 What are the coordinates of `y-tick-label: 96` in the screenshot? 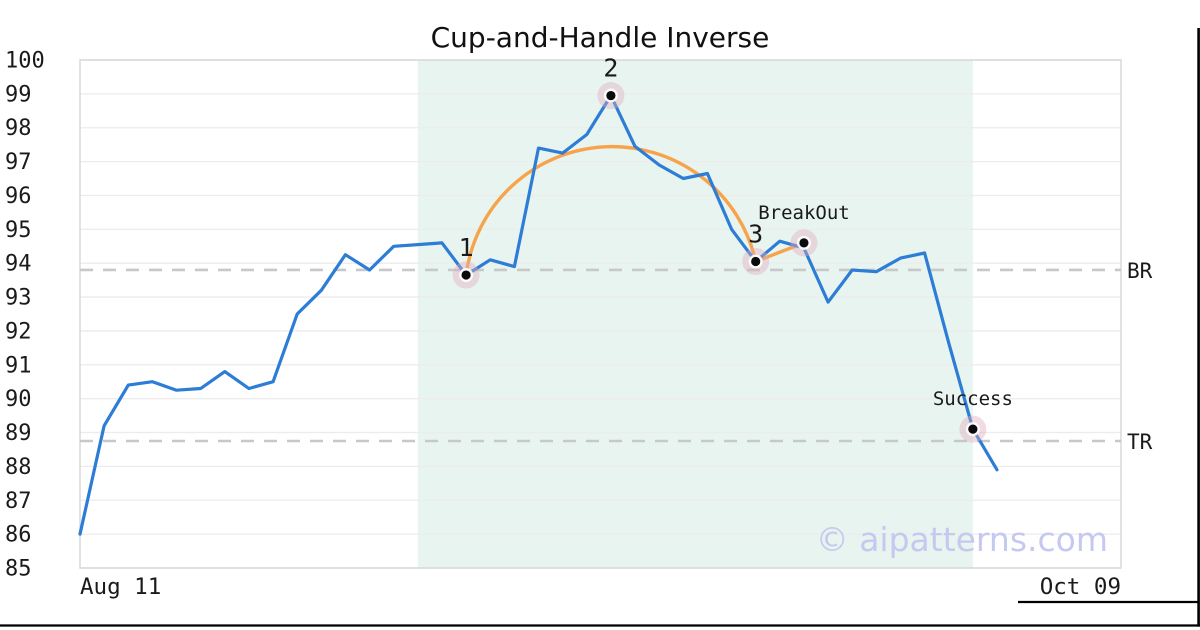 It's located at (18, 196).